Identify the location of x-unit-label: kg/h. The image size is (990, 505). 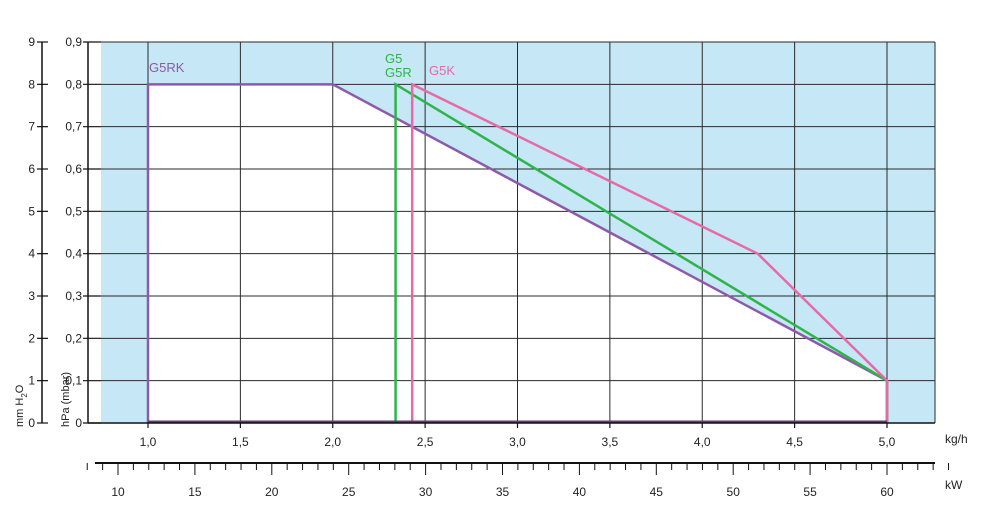
(956, 439).